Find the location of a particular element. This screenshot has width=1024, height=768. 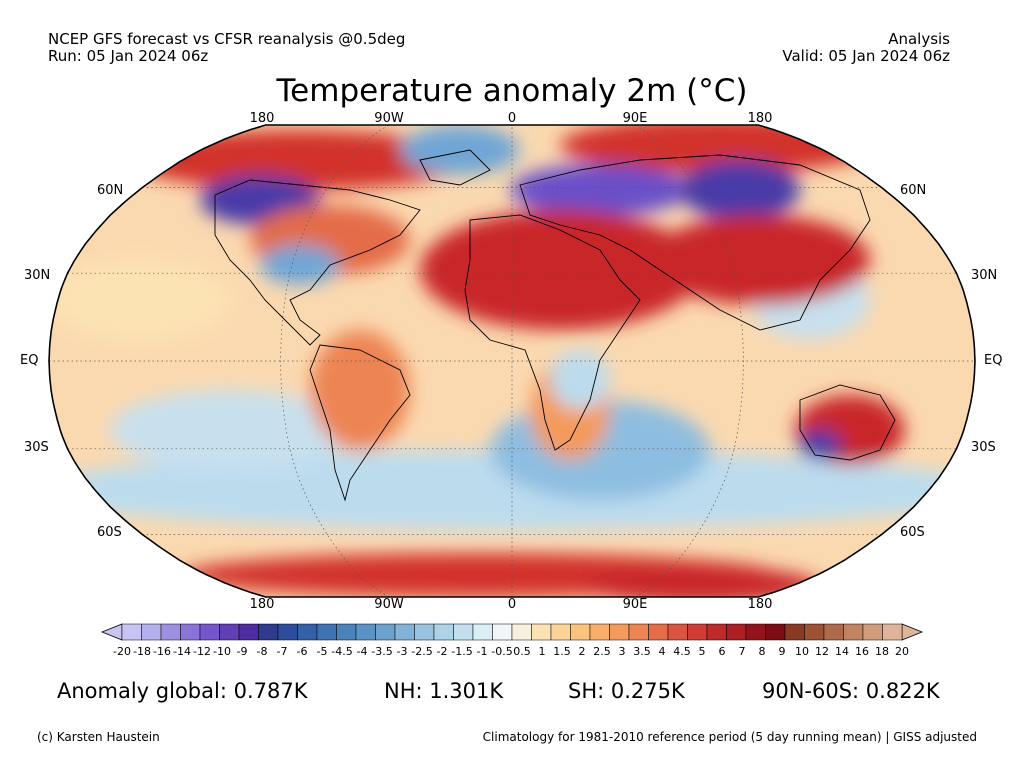

lon-label-top-180e: 180 is located at coordinates (760, 118).